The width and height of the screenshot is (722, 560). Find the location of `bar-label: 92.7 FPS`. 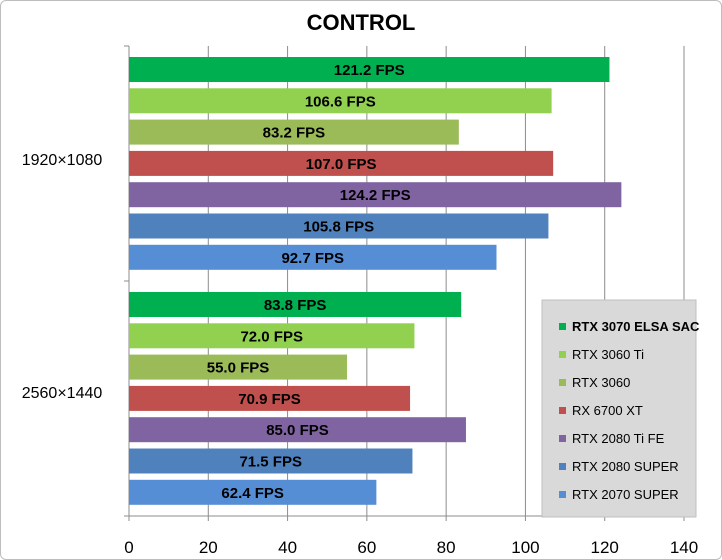

bar-label: 92.7 FPS is located at coordinates (312, 258).